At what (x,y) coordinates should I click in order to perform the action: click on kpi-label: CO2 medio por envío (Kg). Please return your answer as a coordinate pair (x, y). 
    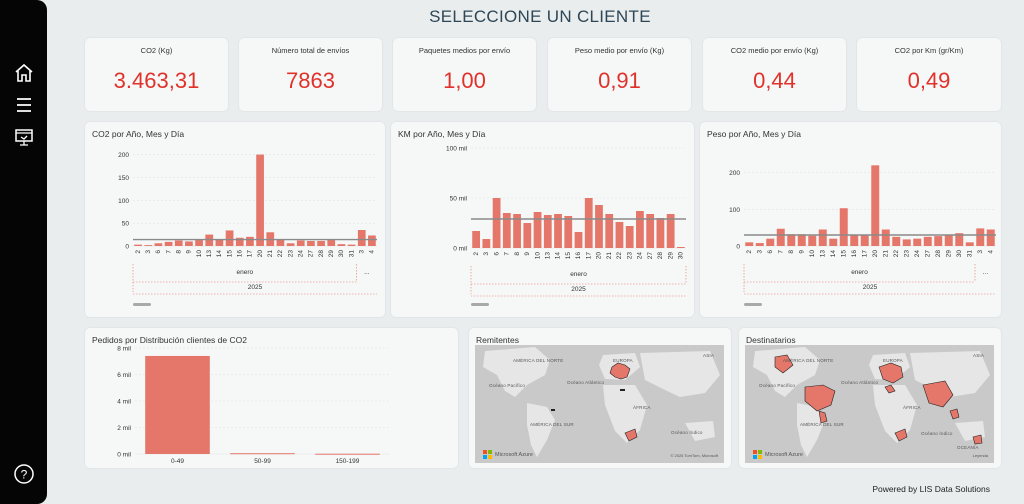
    Looking at the image, I should click on (774, 50).